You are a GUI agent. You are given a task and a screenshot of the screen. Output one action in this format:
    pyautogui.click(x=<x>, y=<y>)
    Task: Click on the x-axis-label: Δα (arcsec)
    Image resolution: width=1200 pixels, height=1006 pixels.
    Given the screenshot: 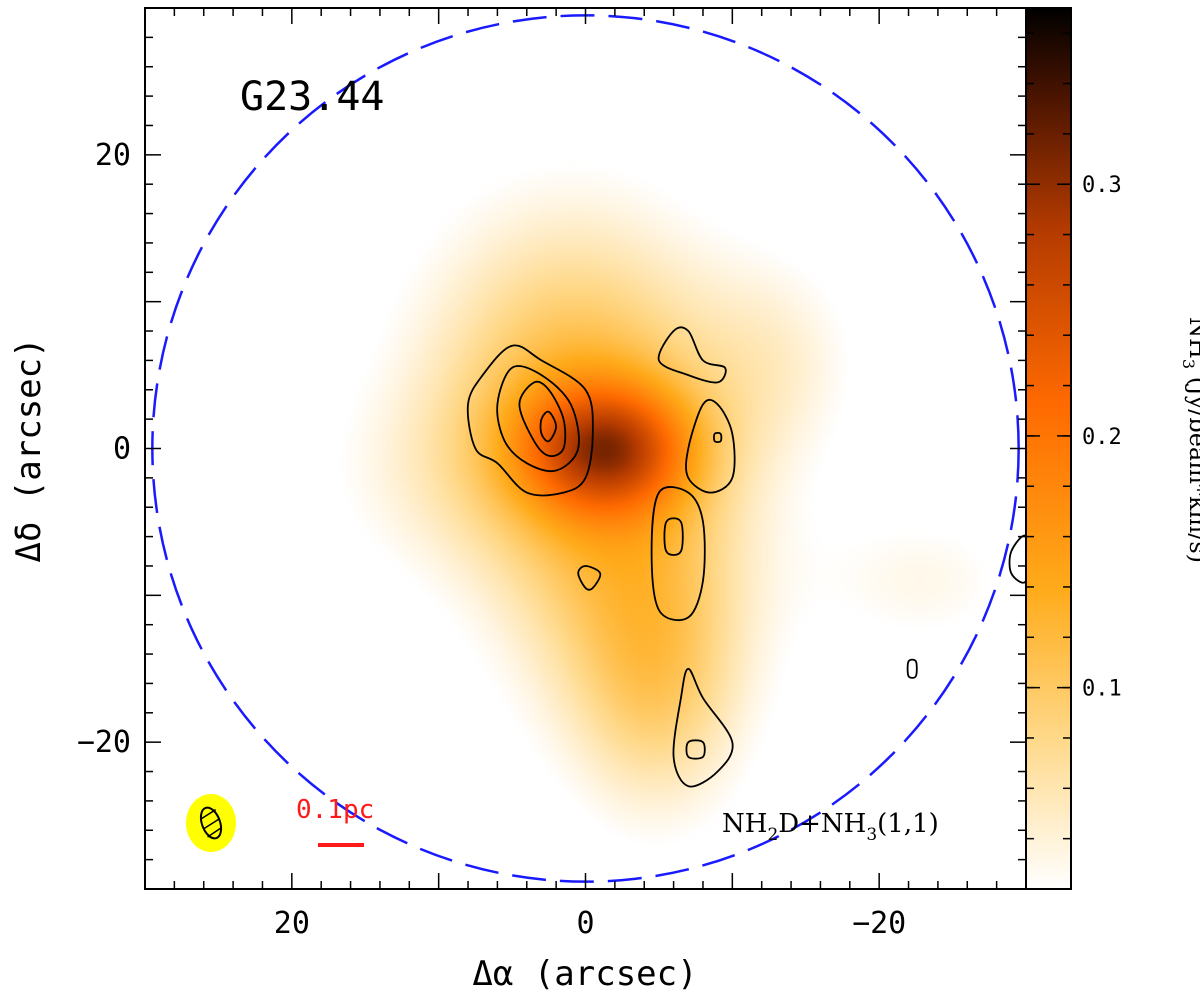 What is the action you would take?
    pyautogui.click(x=584, y=974)
    